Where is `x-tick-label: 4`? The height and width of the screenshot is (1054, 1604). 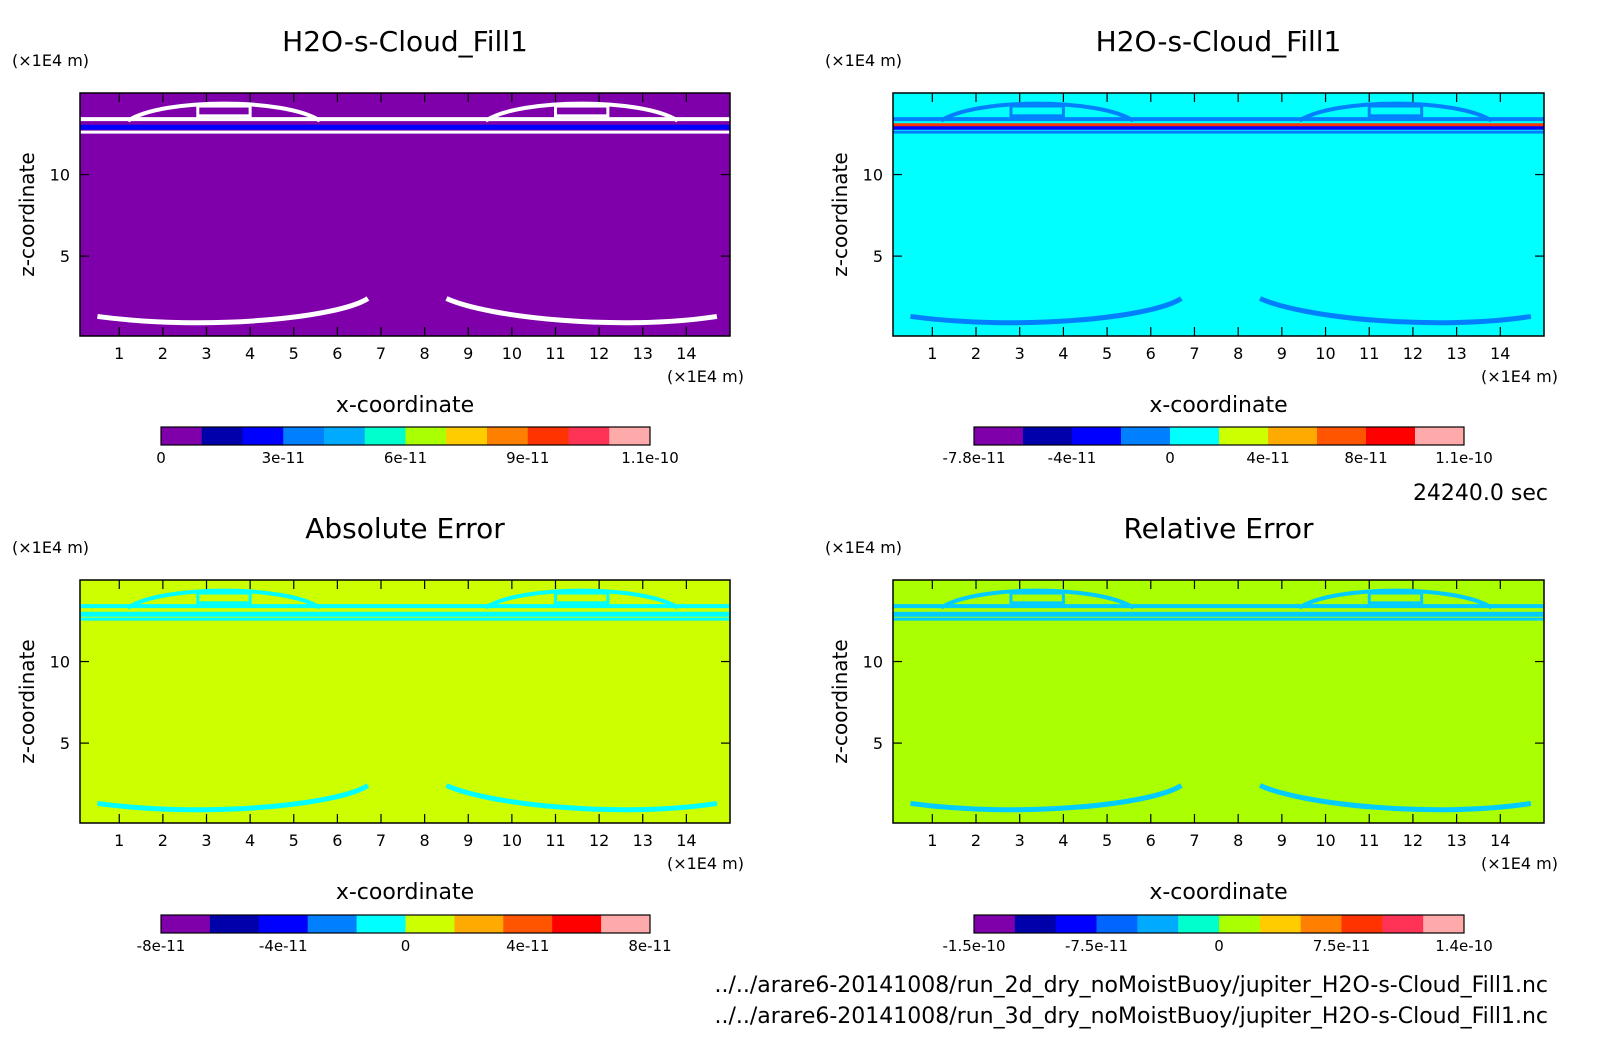
x-tick-label: 4 is located at coordinates (250, 353).